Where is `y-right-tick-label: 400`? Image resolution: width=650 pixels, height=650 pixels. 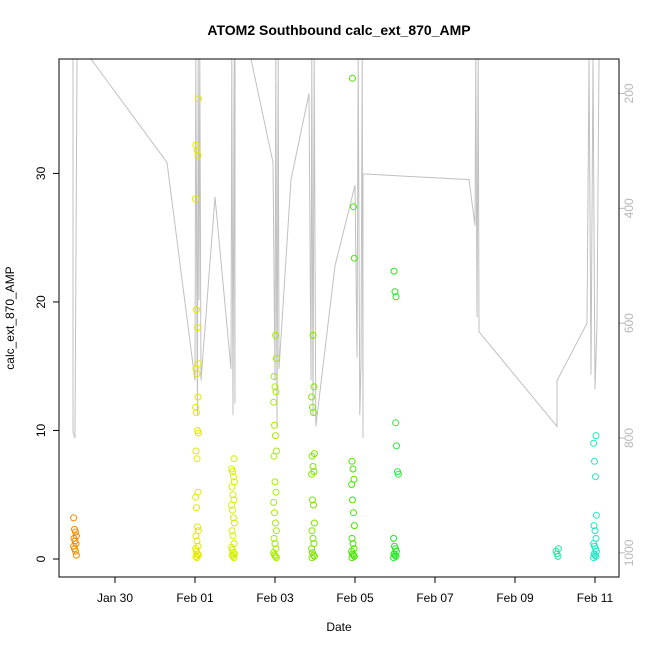 y-right-tick-label: 400 is located at coordinates (629, 208).